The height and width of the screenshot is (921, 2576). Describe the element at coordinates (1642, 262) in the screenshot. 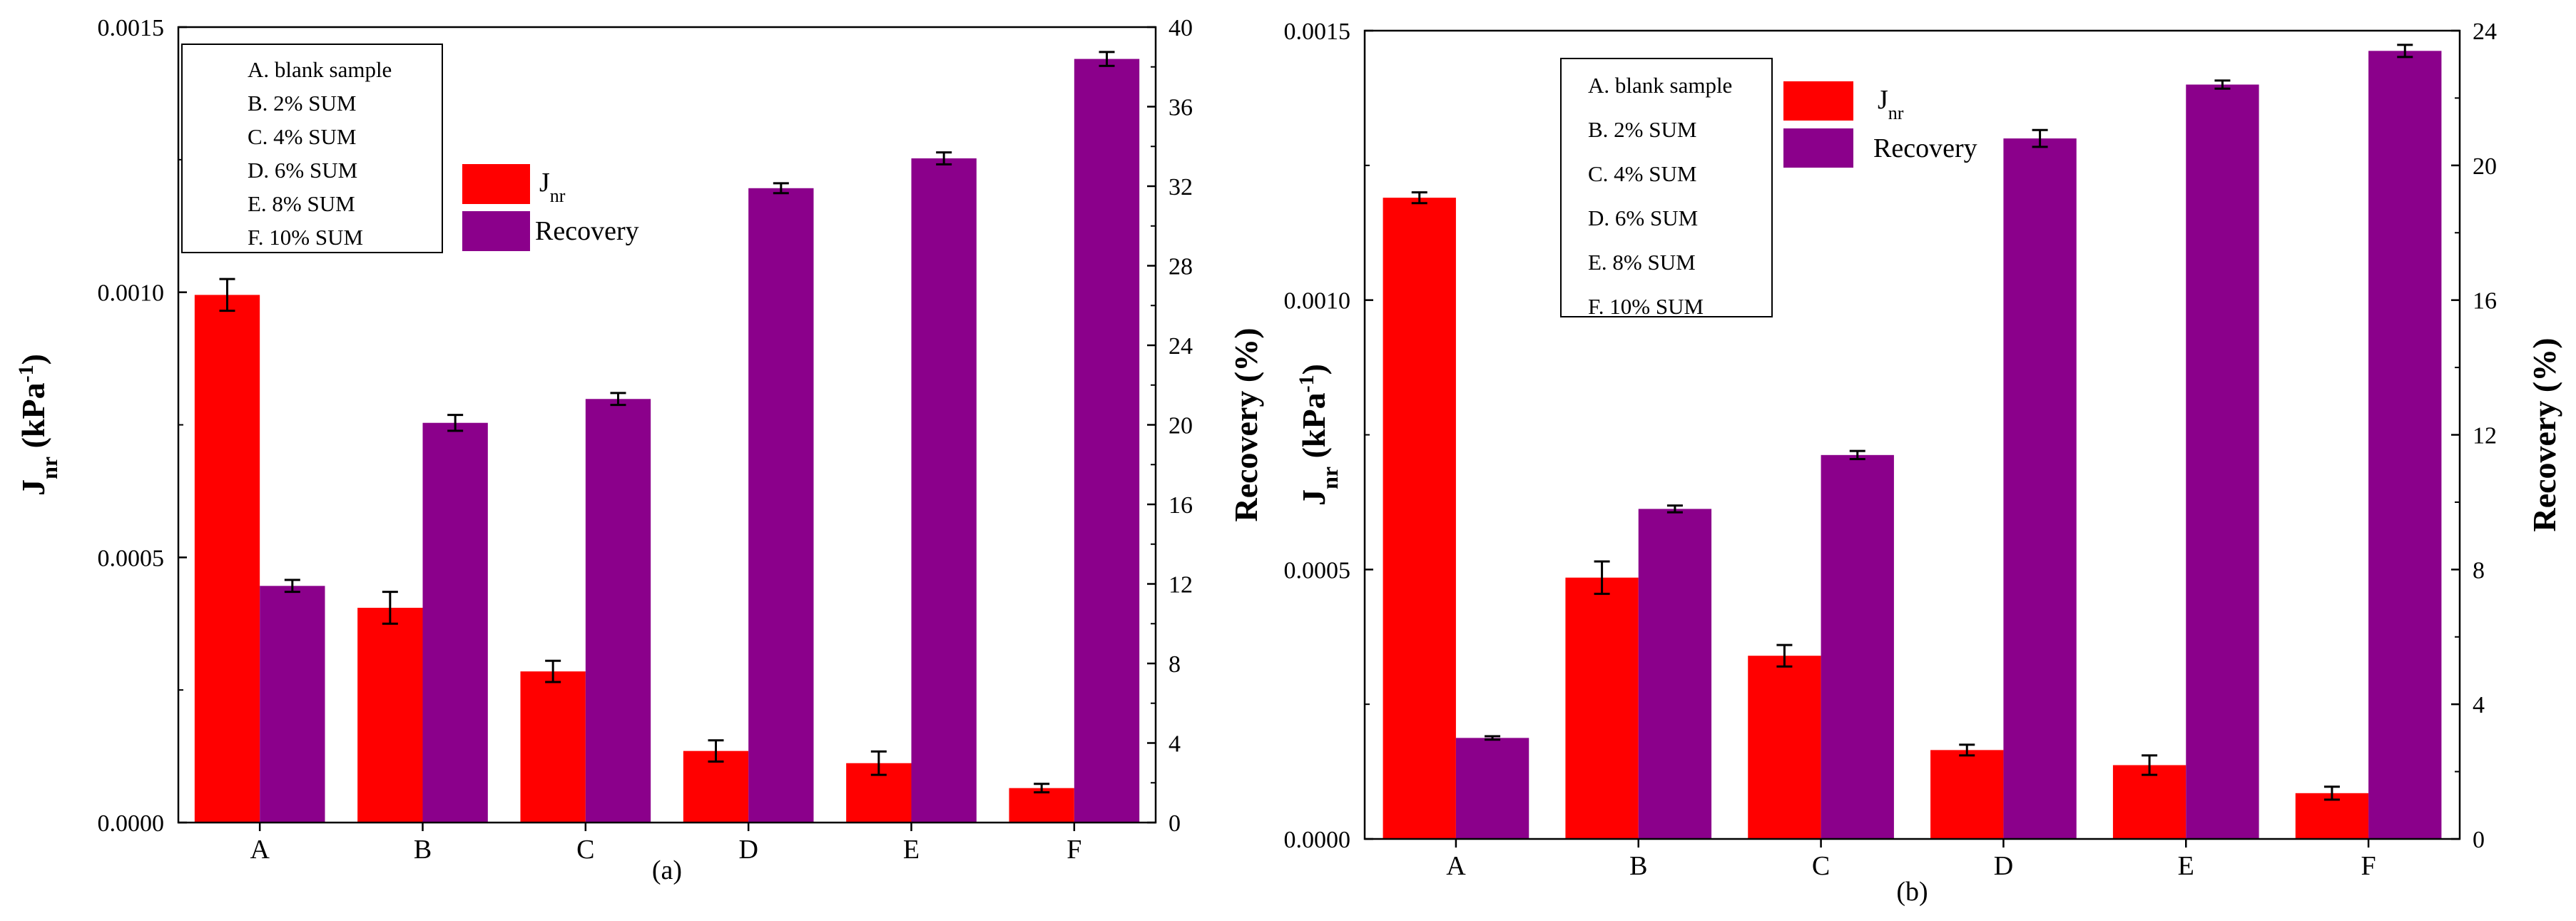

I see `chartb-sample-legend-item: E. 8% SUM` at that location.